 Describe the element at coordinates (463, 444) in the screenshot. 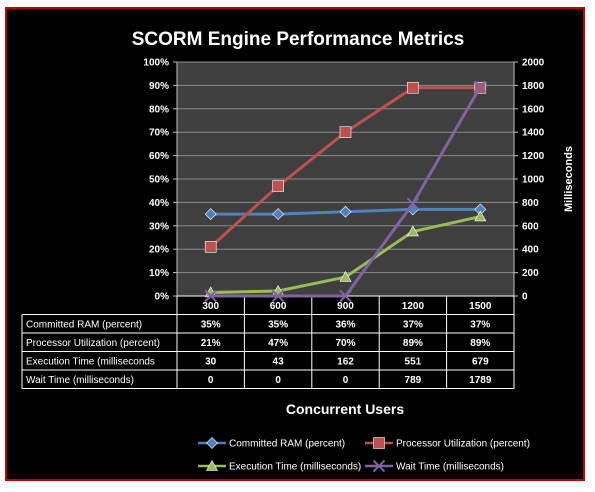

I see `legend-label: Processor Utilization (percent)` at that location.